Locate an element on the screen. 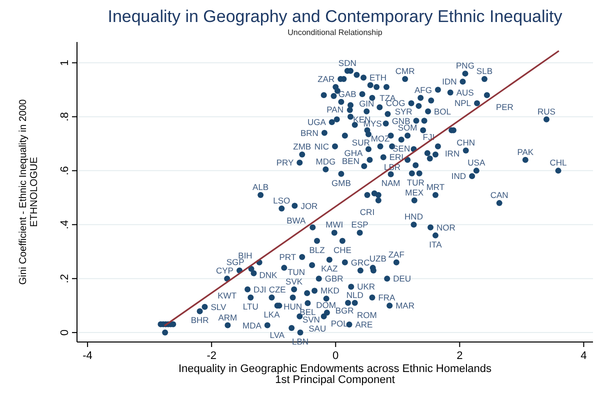 The width and height of the screenshot is (597, 402). chart-title: Inequality in Geography and Contemporary Ethnic Inequality is located at coordinates (335, 16).